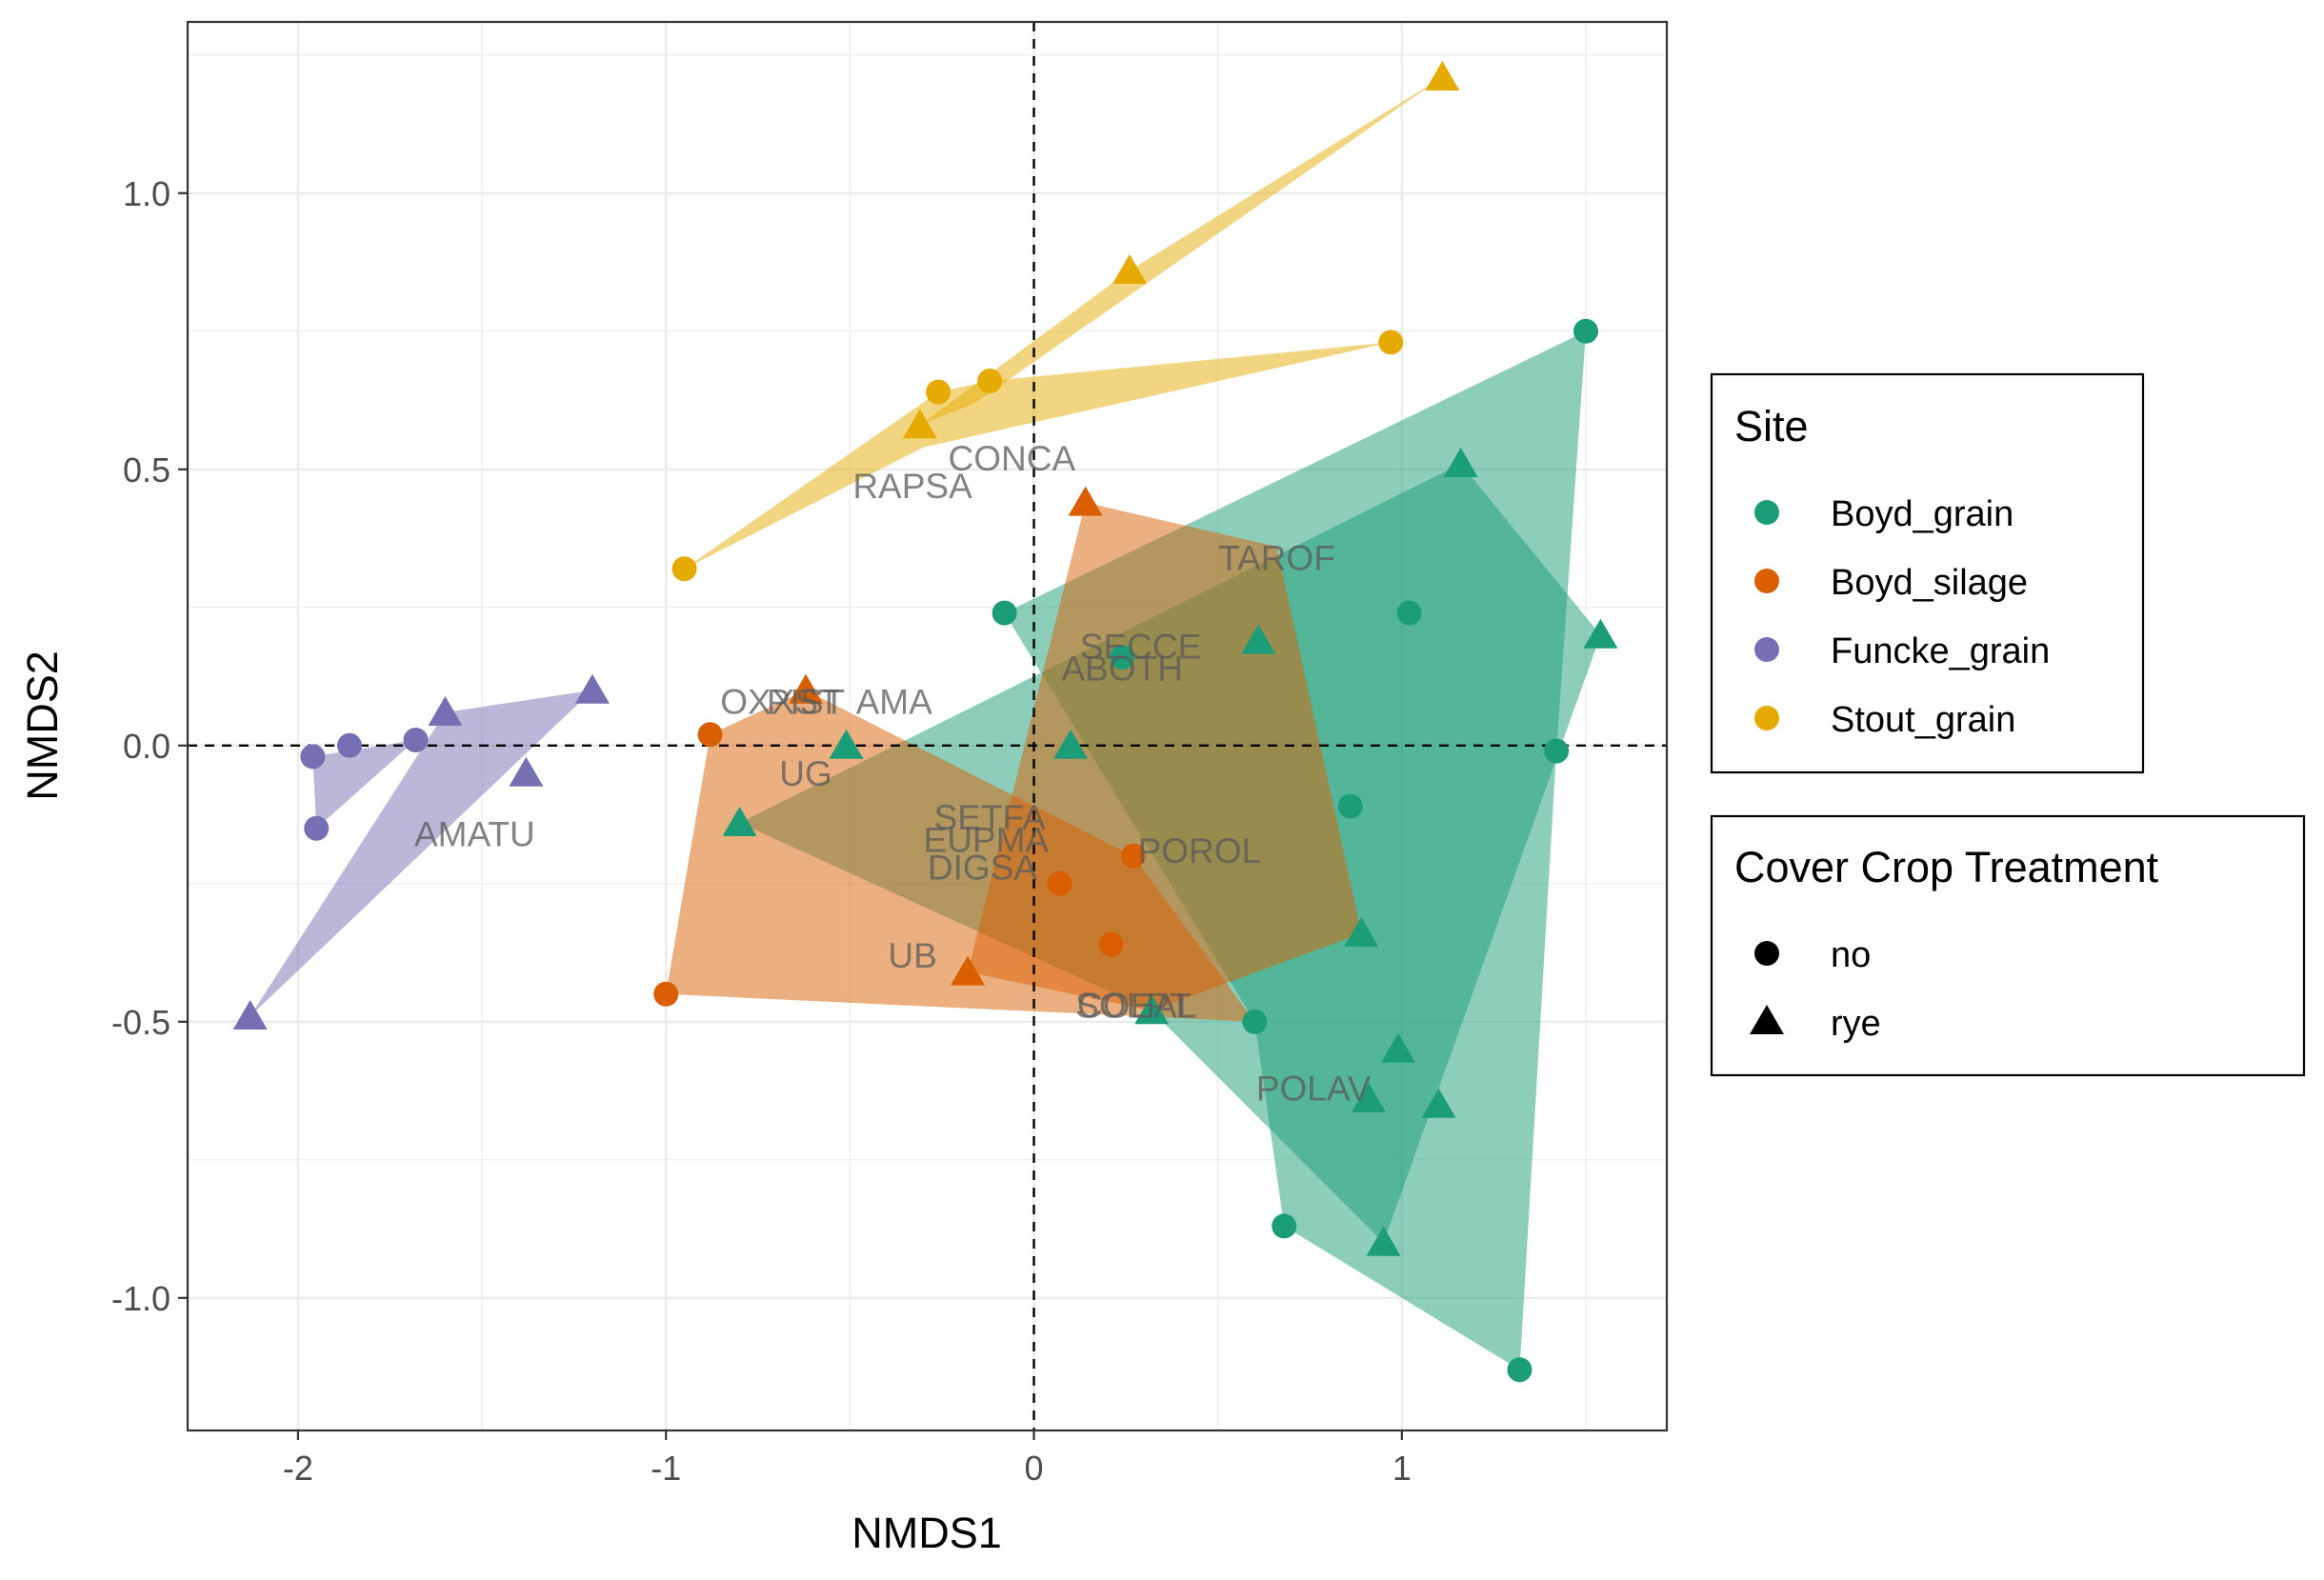 This screenshot has width=2324, height=1580. I want to click on species-label-setfa: SETFA, so click(990, 817).